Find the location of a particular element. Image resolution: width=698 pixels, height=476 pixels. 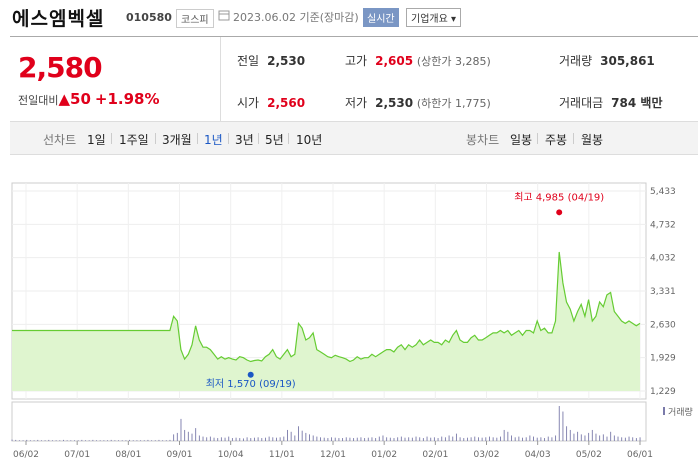

y-tick-label: 4,032 is located at coordinates (663, 259).